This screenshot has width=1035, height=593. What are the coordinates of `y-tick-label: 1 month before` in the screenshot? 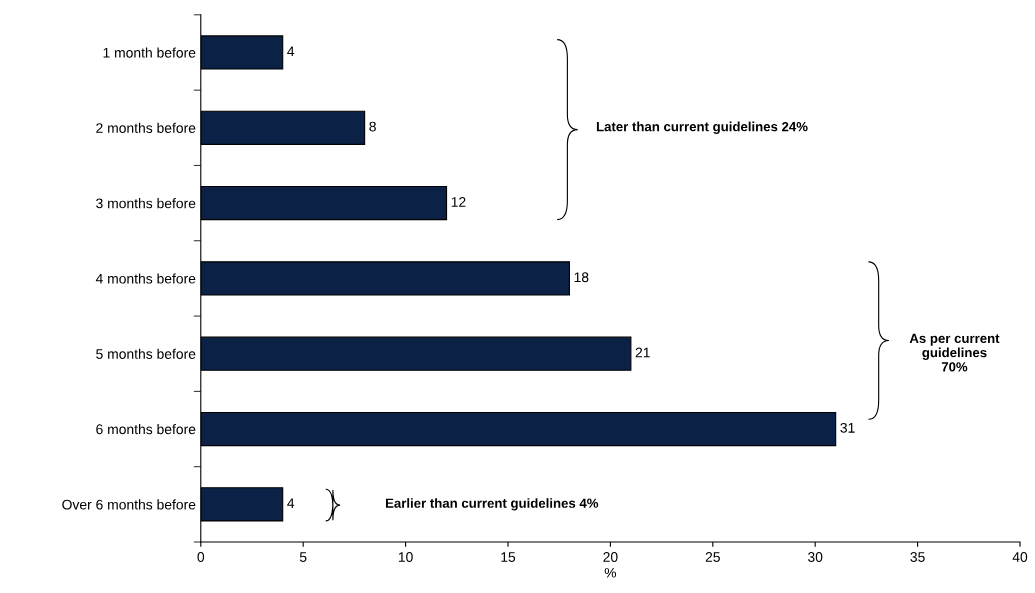 It's located at (149, 52).